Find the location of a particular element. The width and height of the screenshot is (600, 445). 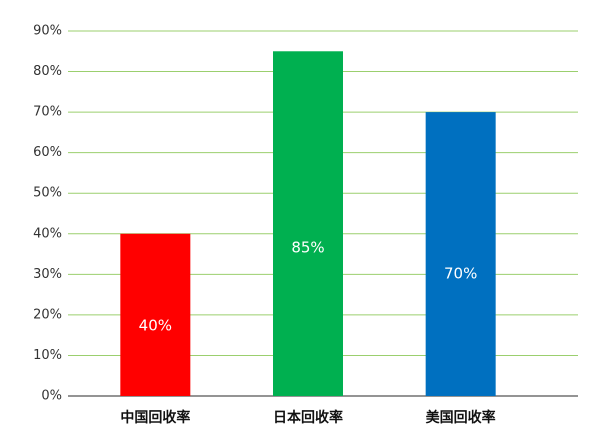

value-label: 40% is located at coordinates (155, 326).